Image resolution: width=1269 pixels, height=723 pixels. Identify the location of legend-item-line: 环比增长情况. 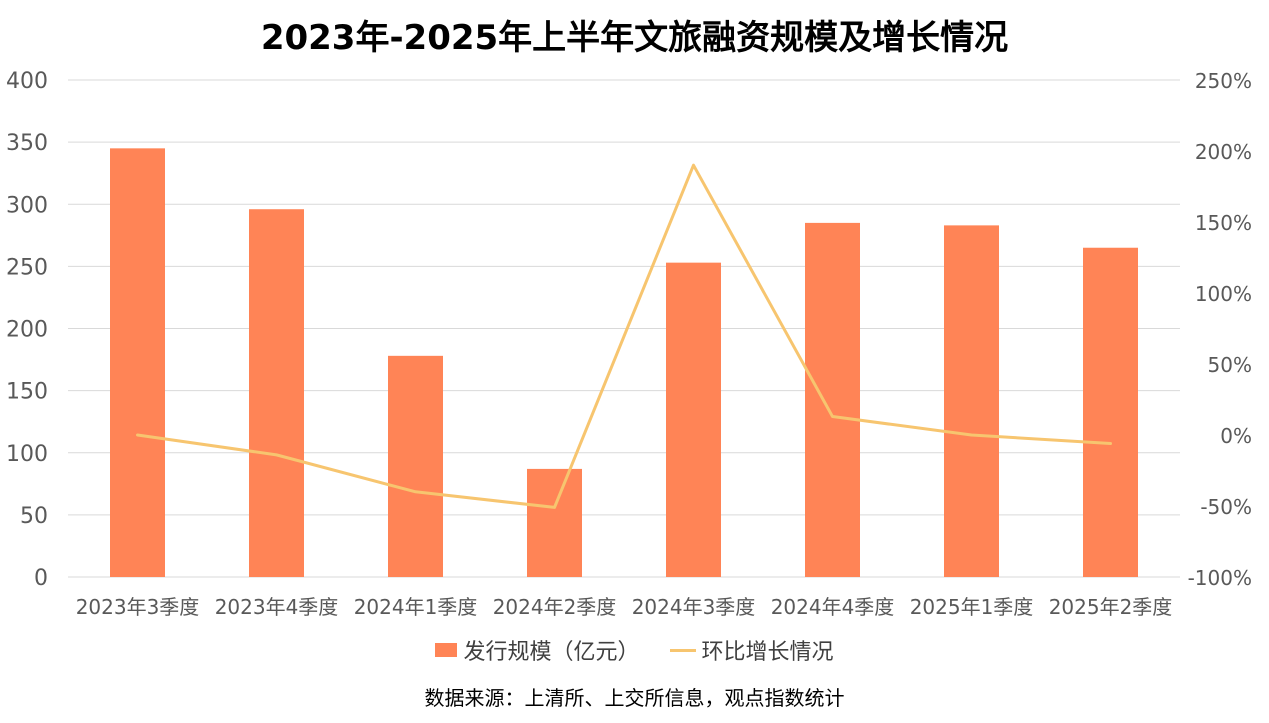
(751, 650).